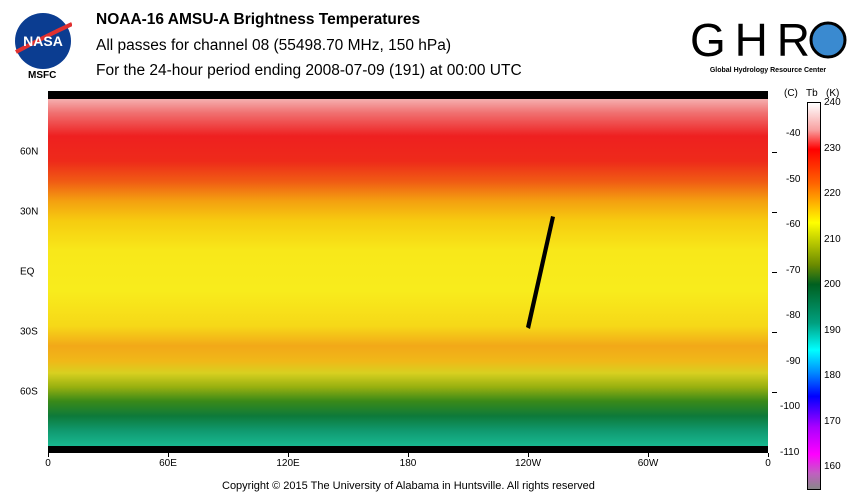 This screenshot has width=854, height=502. What do you see at coordinates (790, 452) in the screenshot?
I see `colorbar-celsius-label: -110` at bounding box center [790, 452].